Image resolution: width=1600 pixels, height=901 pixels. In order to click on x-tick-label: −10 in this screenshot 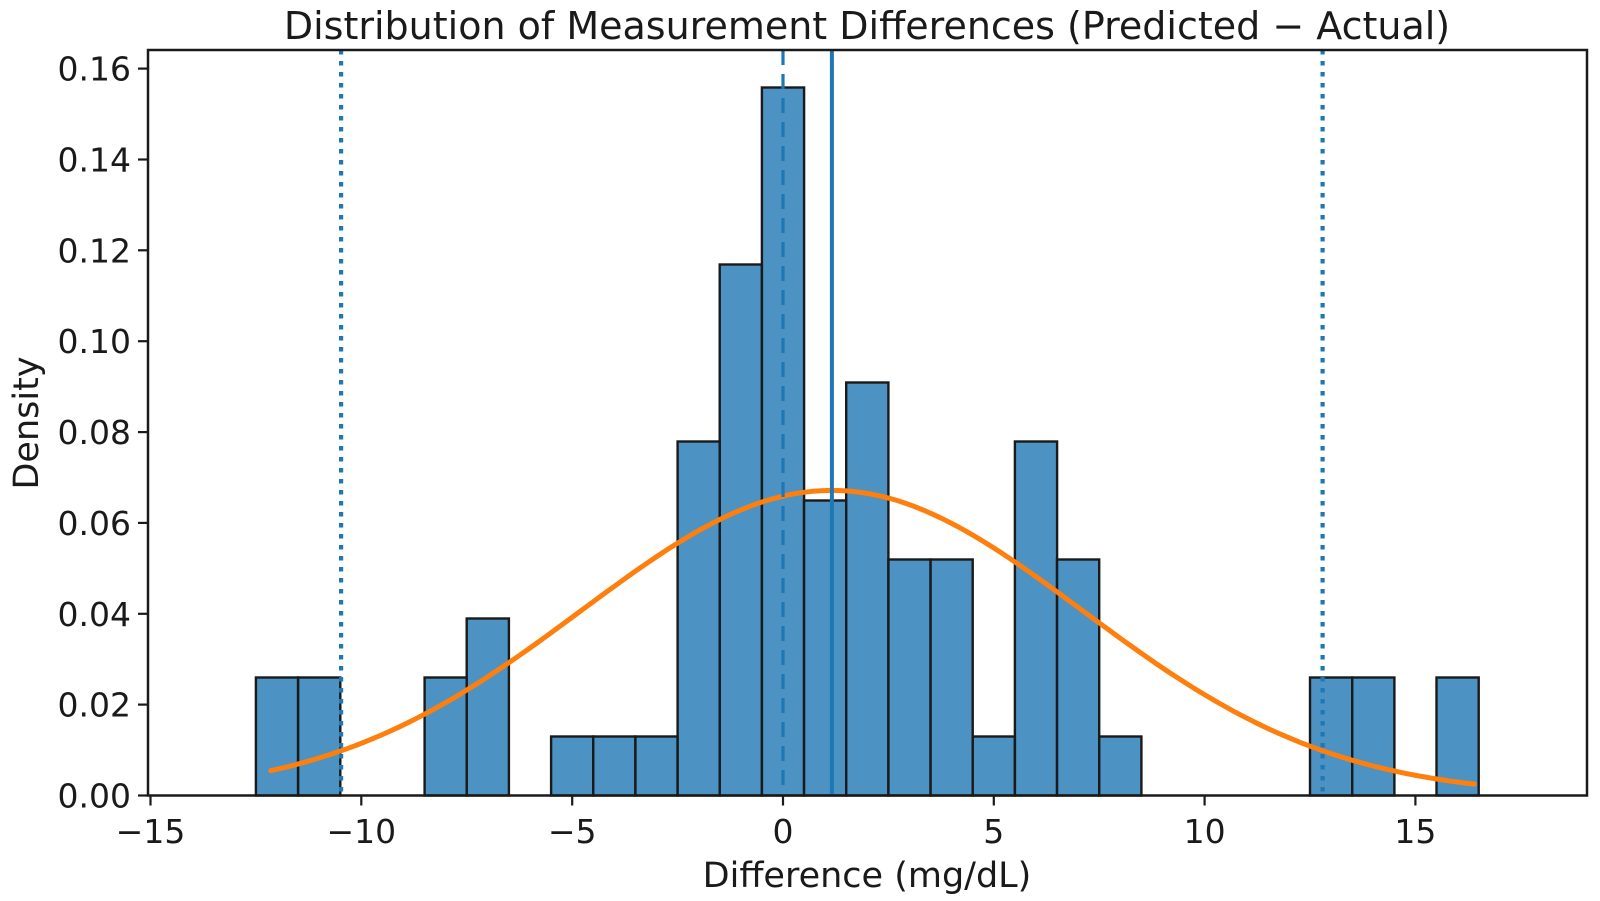, I will do `click(361, 831)`.